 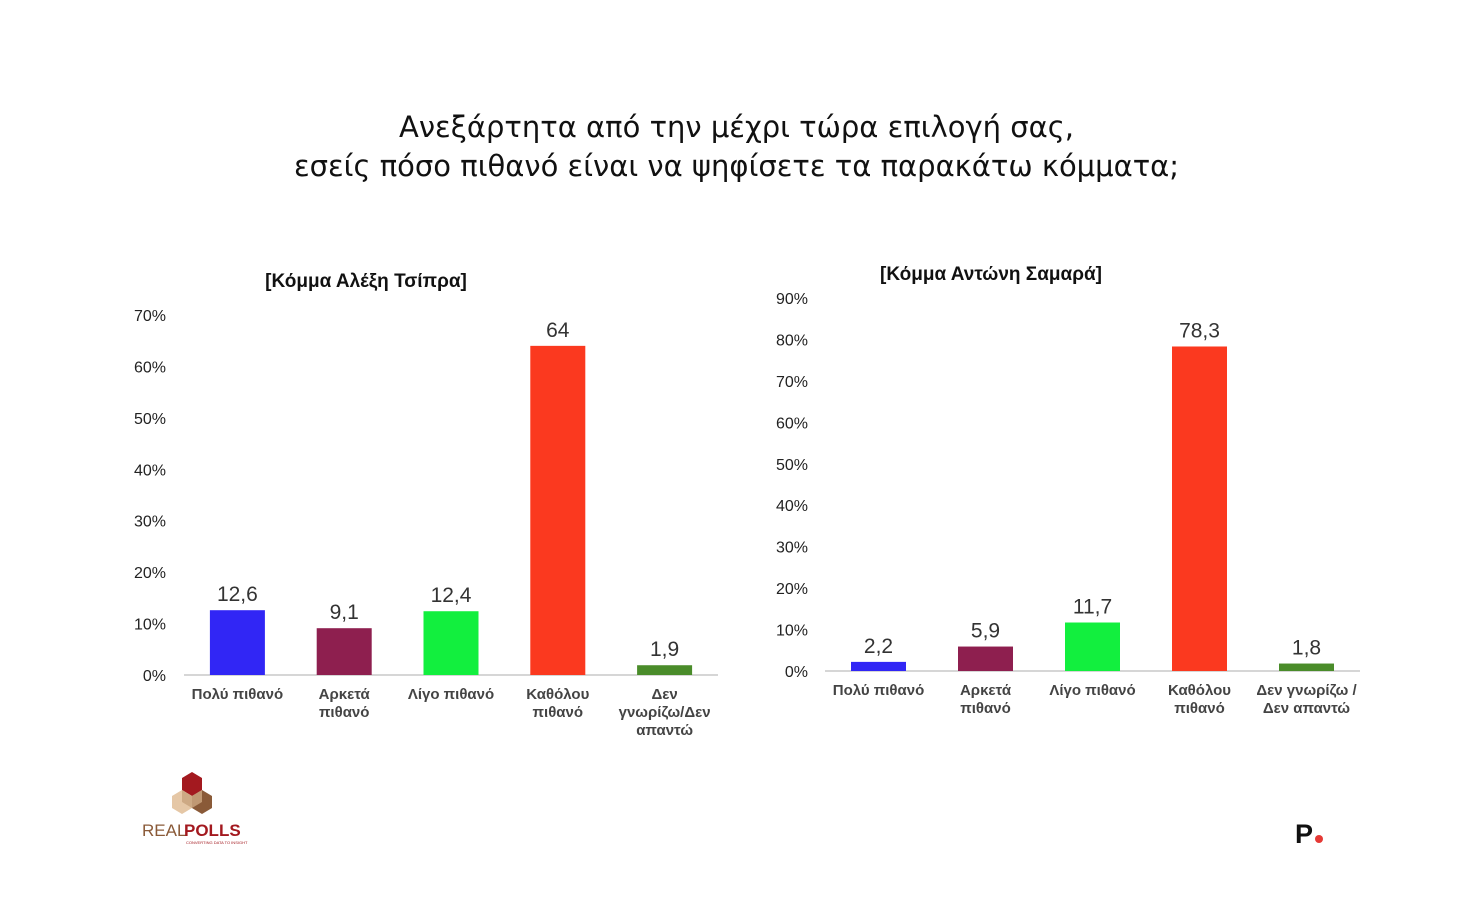 I want to click on y-tick-label: 90%, so click(x=792, y=299).